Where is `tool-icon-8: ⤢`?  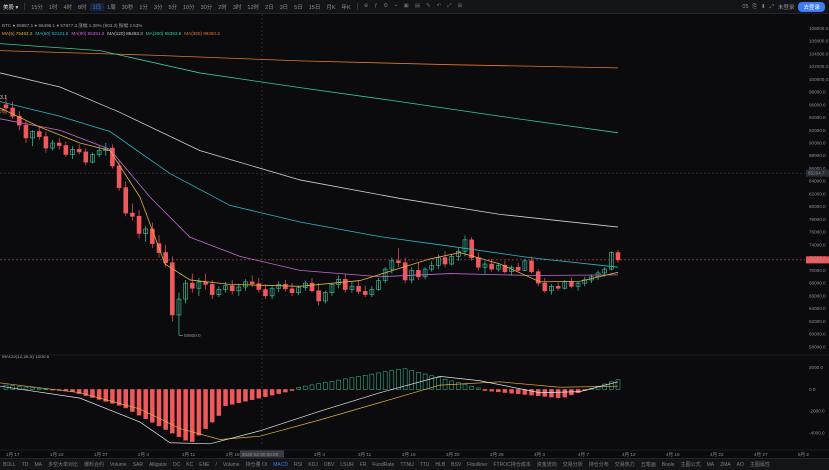 tool-icon-8: ⤢ is located at coordinates (449, 6).